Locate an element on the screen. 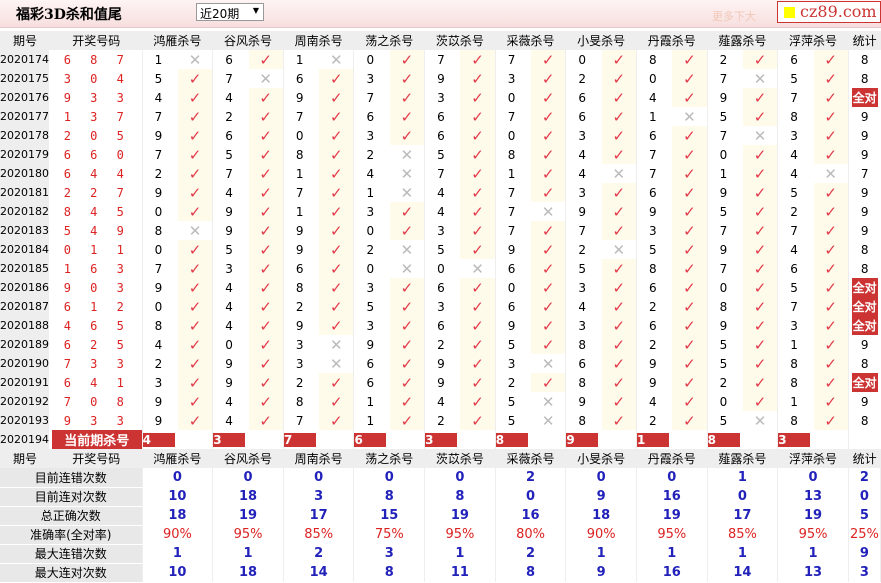 Image resolution: width=881 pixels, height=583 pixels. stats-value: 14 is located at coordinates (743, 572).